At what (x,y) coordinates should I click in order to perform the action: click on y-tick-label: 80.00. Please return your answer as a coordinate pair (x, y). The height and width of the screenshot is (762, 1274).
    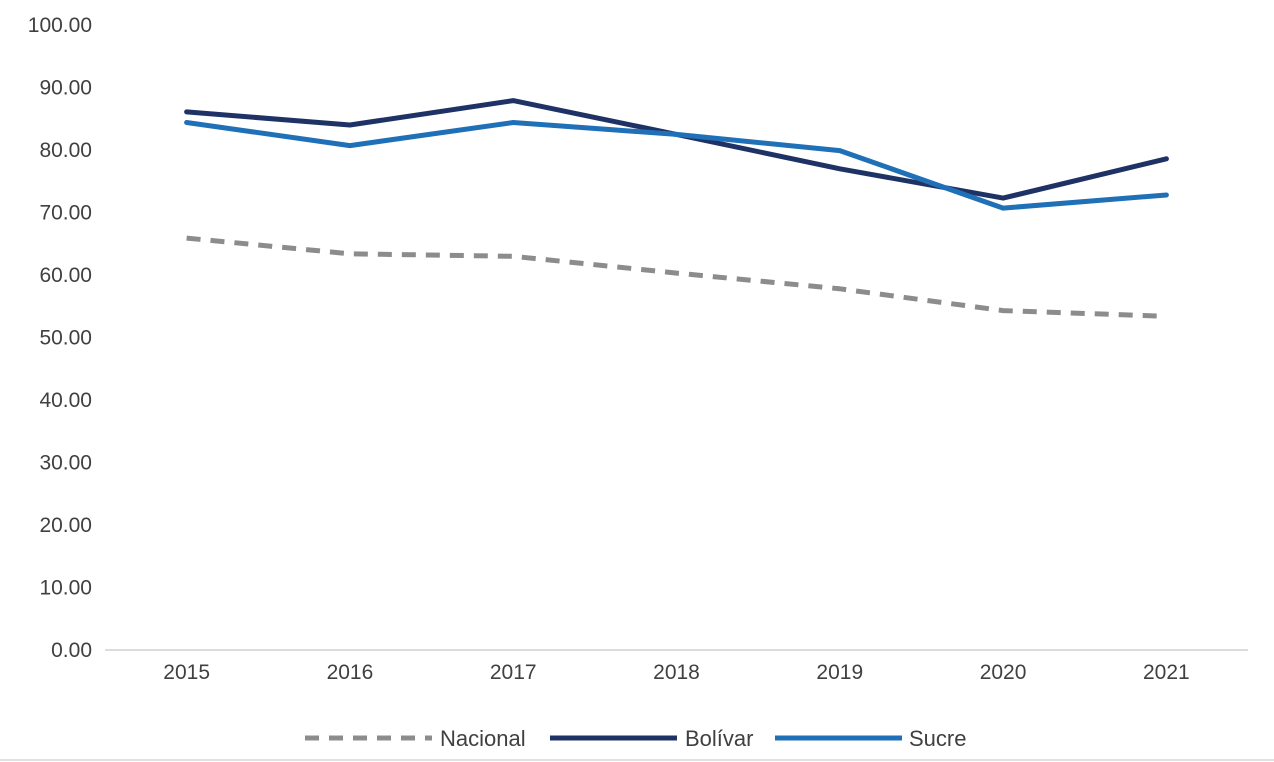
    Looking at the image, I should click on (65, 150).